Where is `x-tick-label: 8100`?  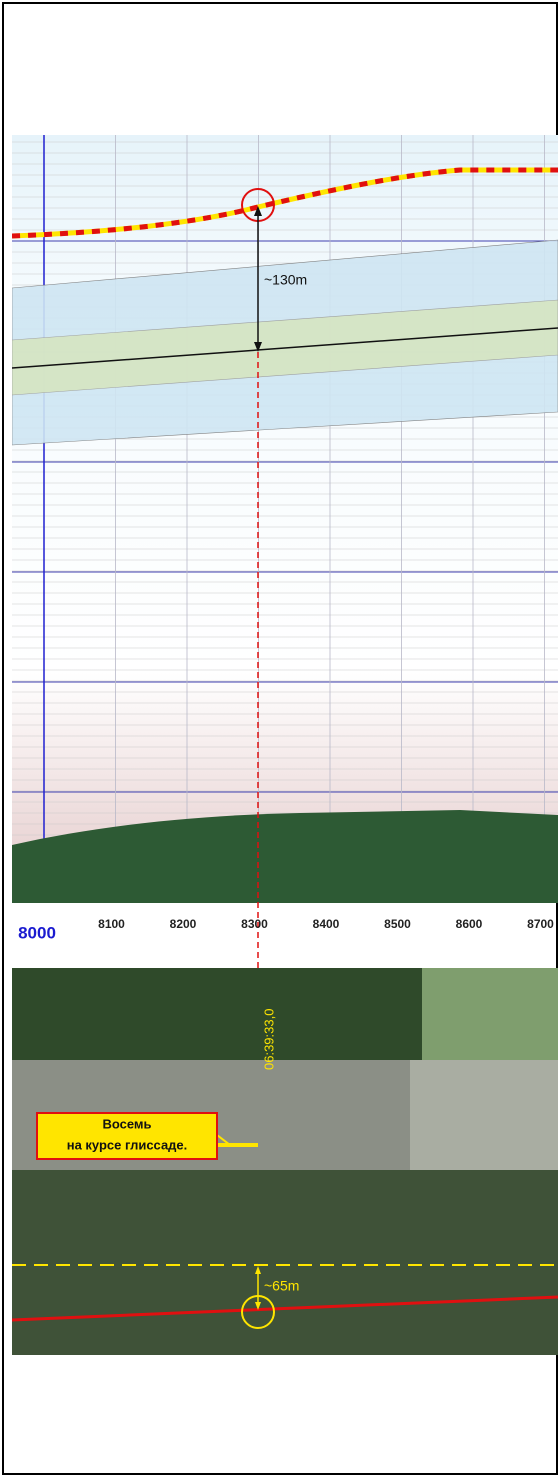
x-tick-label: 8100 is located at coordinates (111, 924).